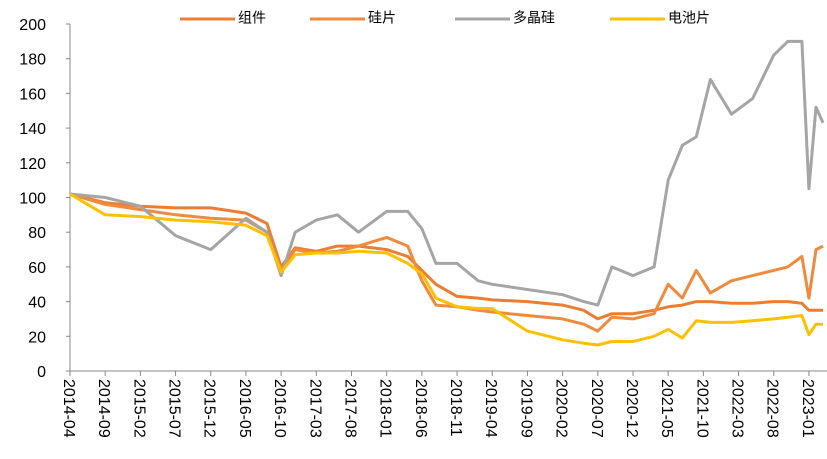 The image size is (827, 459). Describe the element at coordinates (349, 408) in the screenshot. I see `x-tick-label: 2017-08` at that location.